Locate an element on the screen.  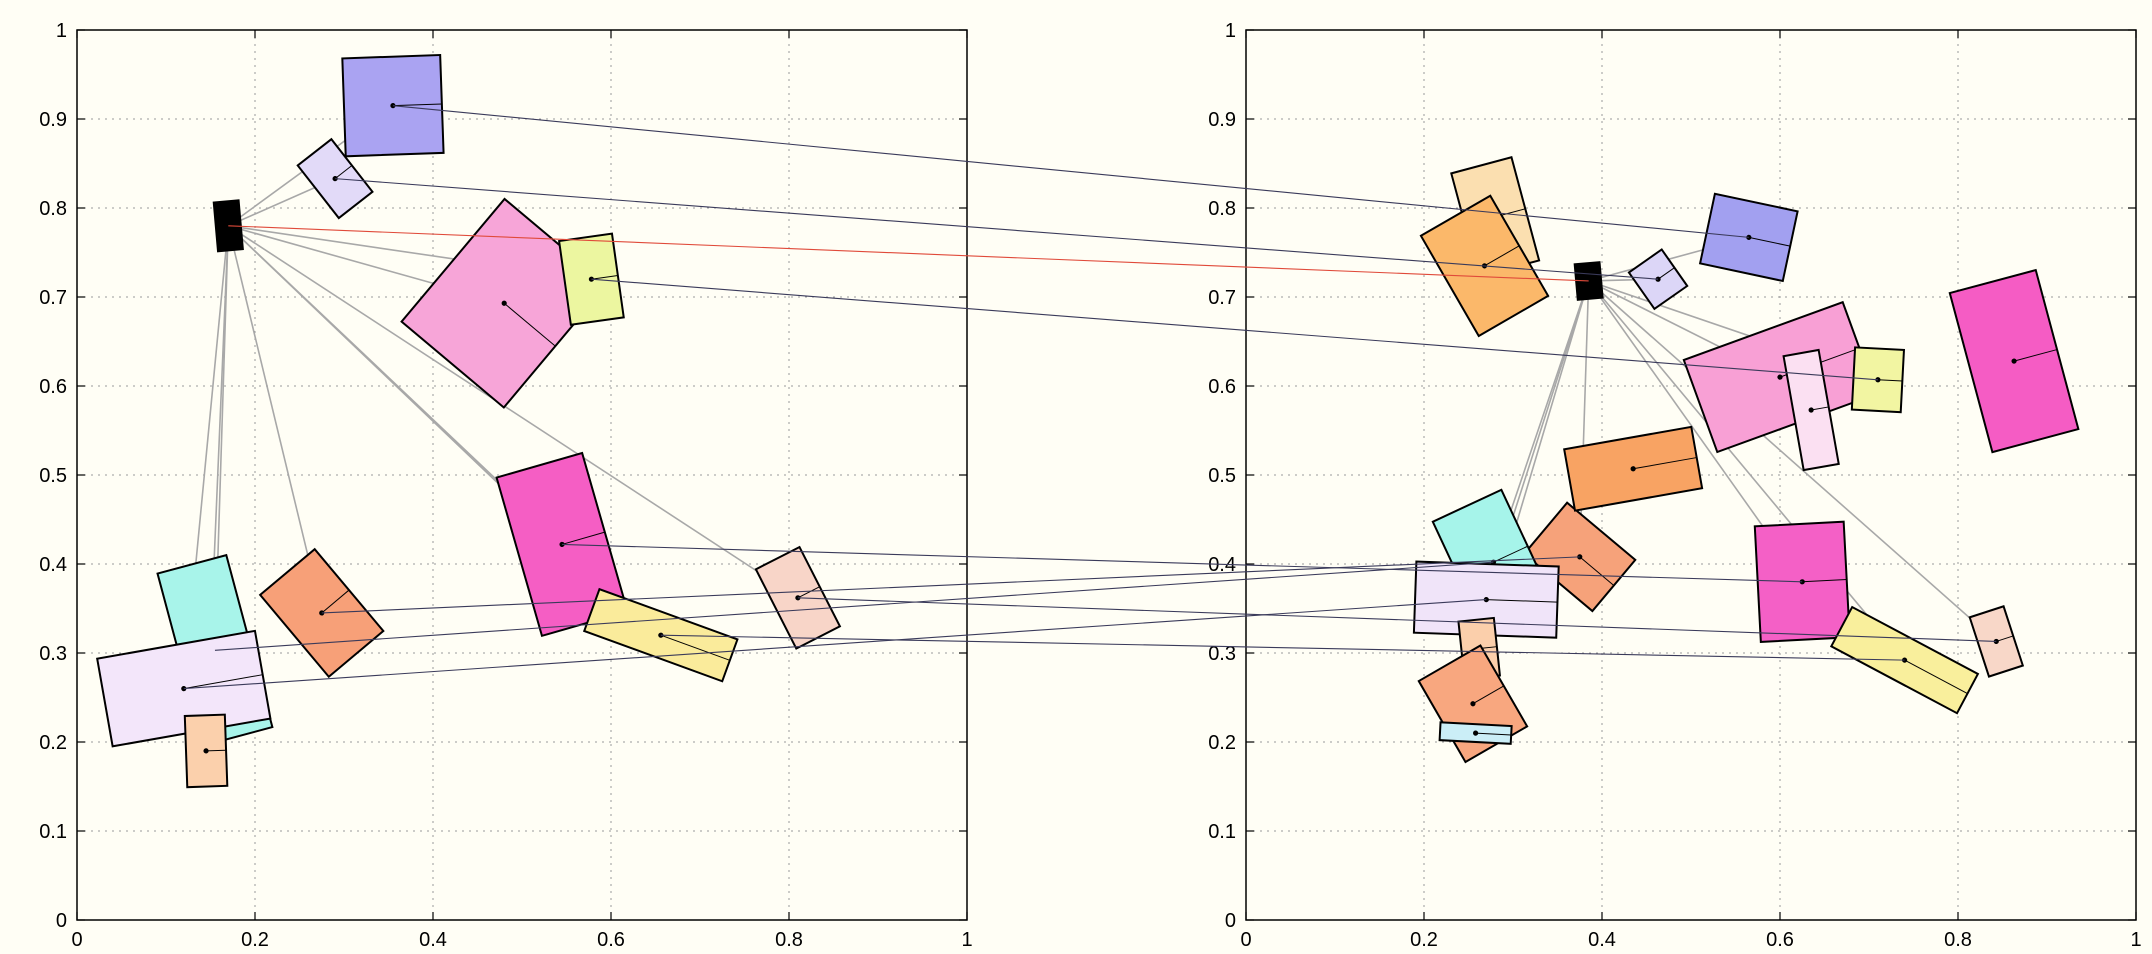
right-hub-link-peach is located at coordinates (1792, 461).